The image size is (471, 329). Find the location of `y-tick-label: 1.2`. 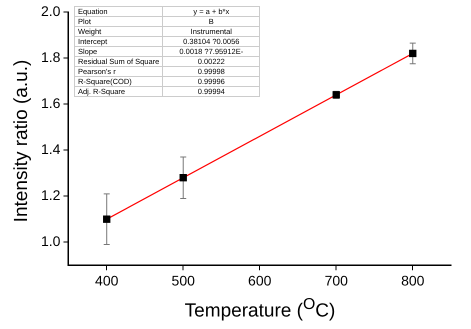

y-tick-label: 1.2 is located at coordinates (50, 195).